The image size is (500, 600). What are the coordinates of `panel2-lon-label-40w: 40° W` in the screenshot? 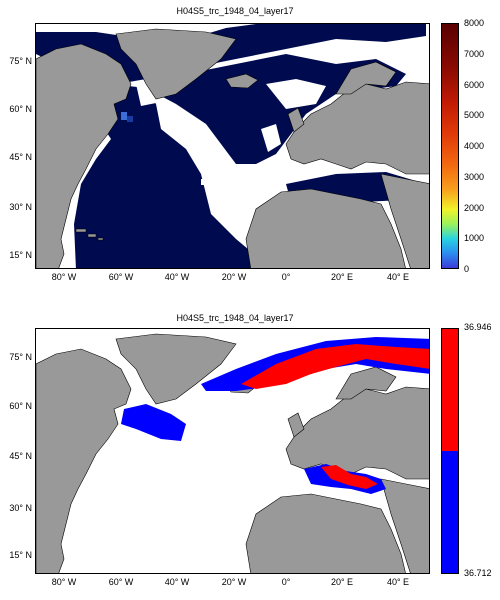 It's located at (177, 582).